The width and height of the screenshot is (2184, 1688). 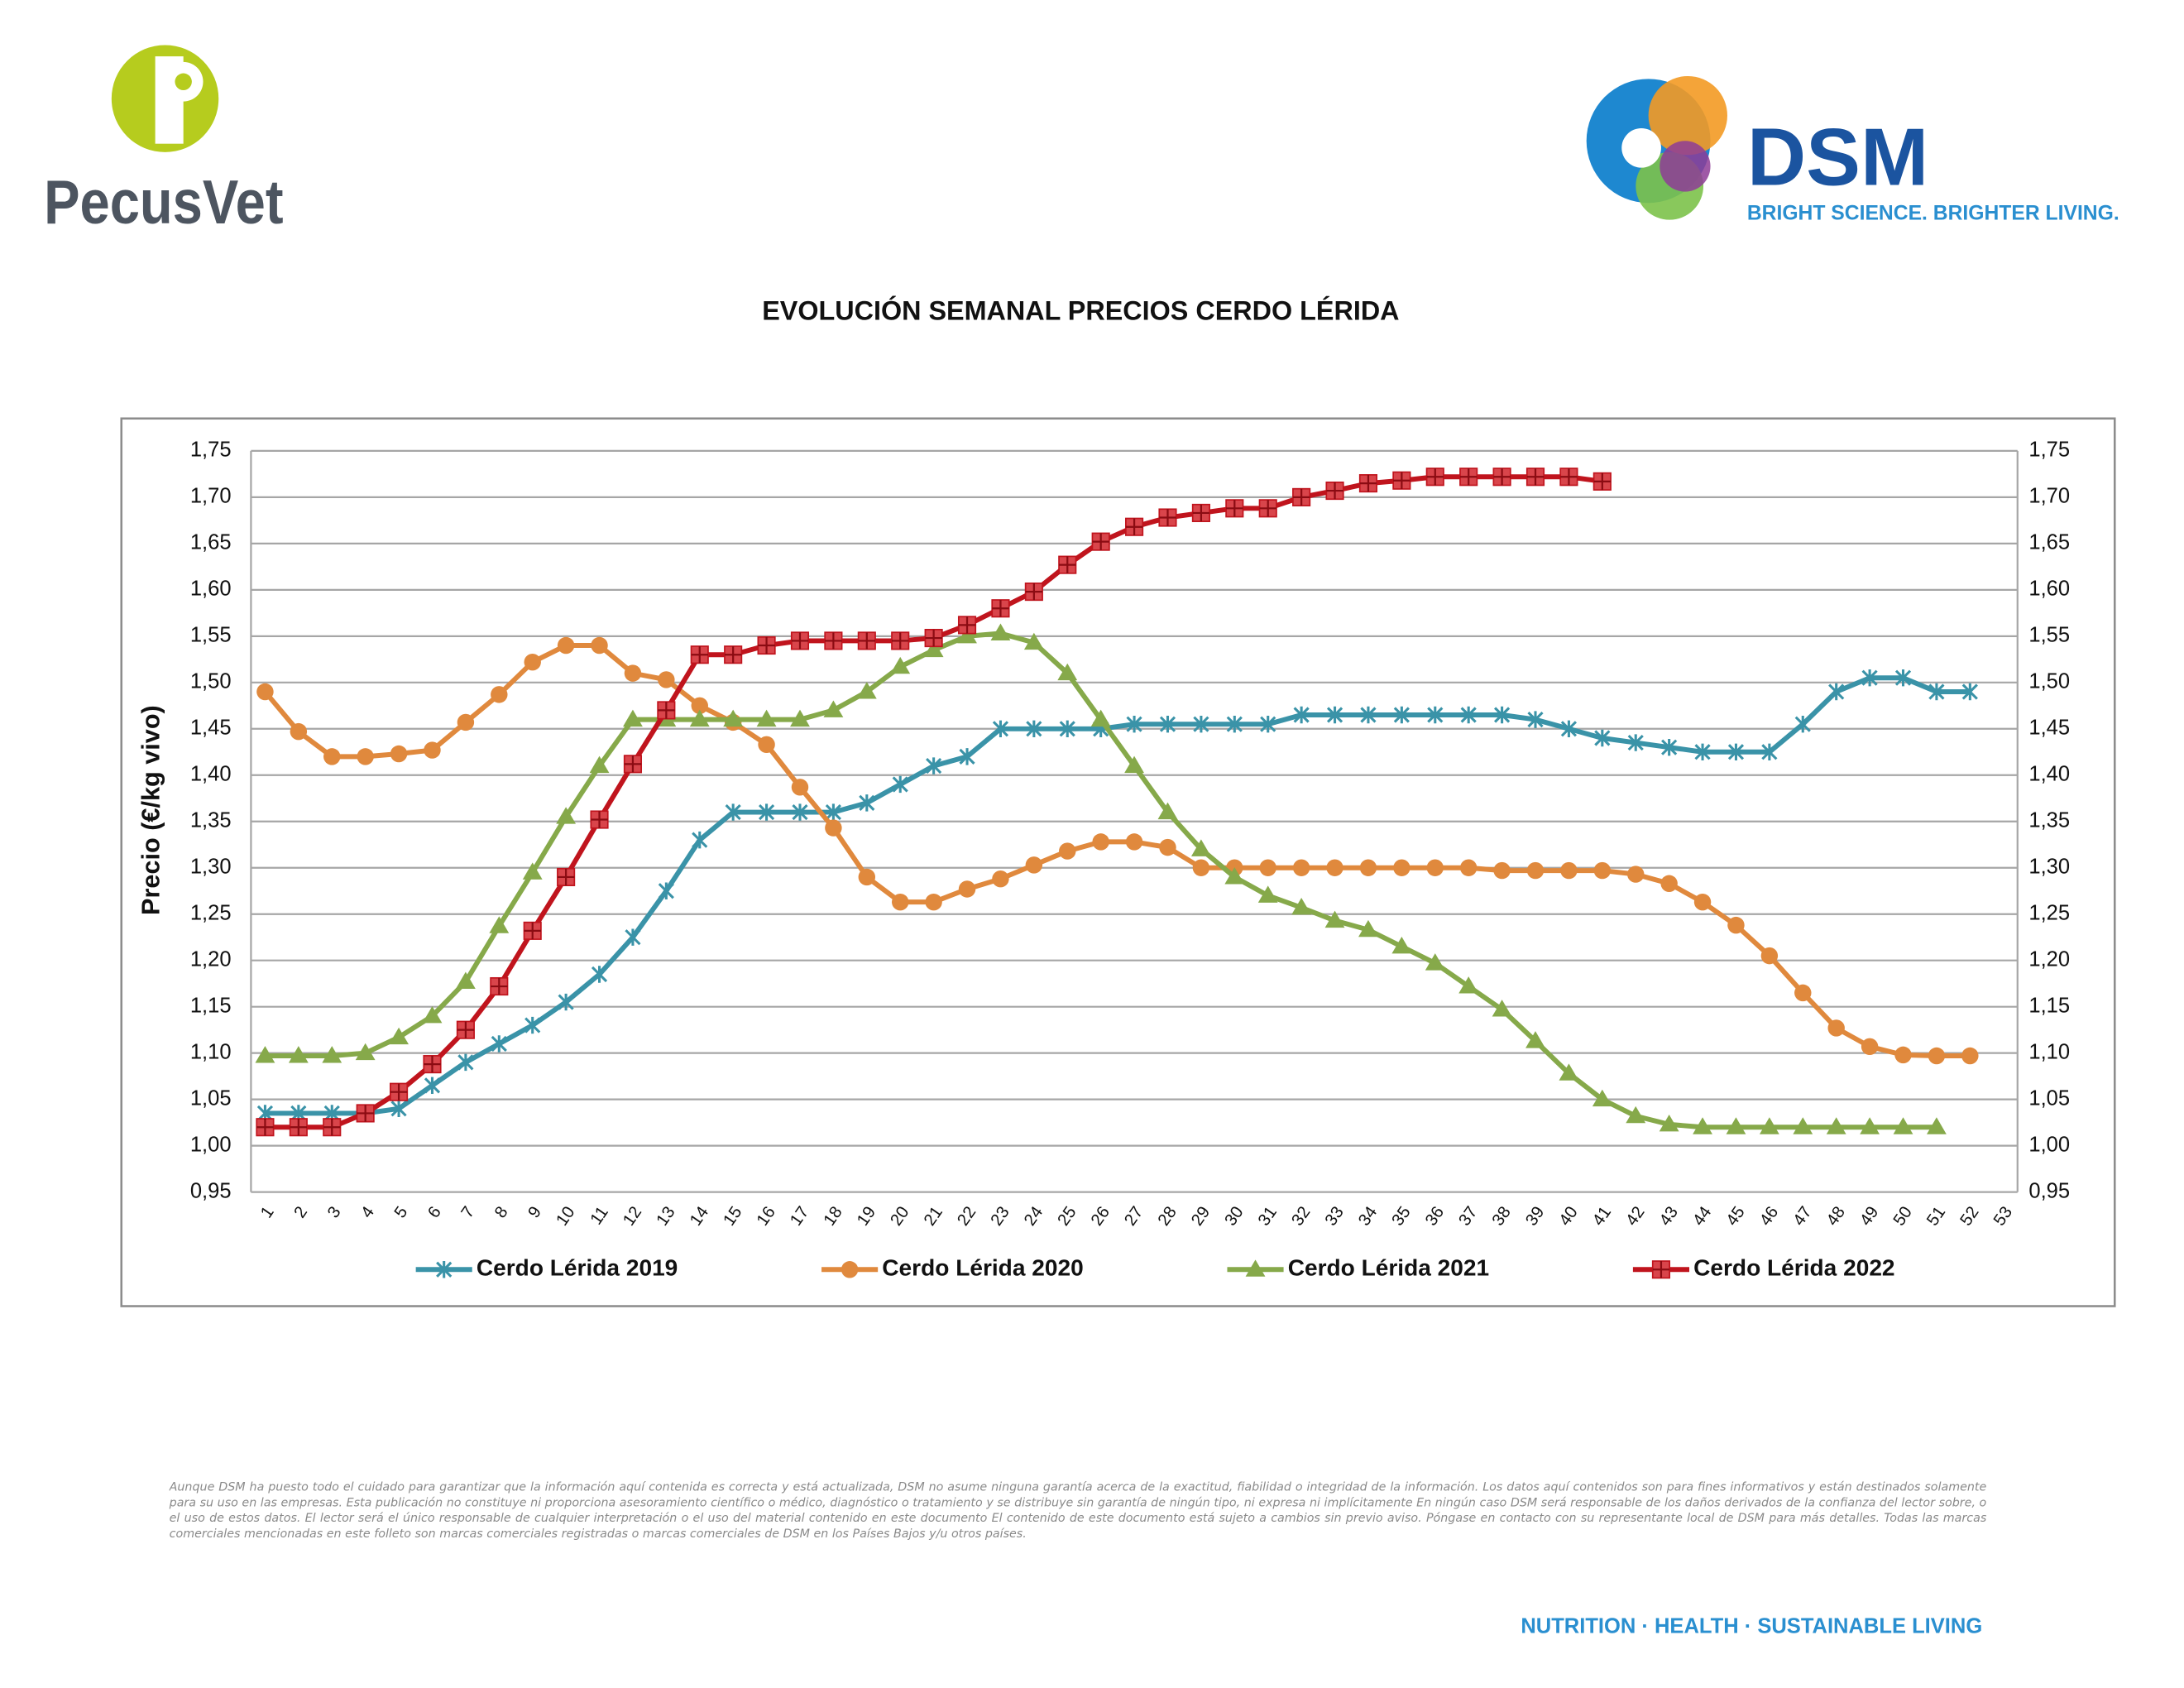 What do you see at coordinates (1080, 310) in the screenshot?
I see `chart-title: EVOLUCIÓN SEMANAL PRECIOS CERDO LÉRIDA` at bounding box center [1080, 310].